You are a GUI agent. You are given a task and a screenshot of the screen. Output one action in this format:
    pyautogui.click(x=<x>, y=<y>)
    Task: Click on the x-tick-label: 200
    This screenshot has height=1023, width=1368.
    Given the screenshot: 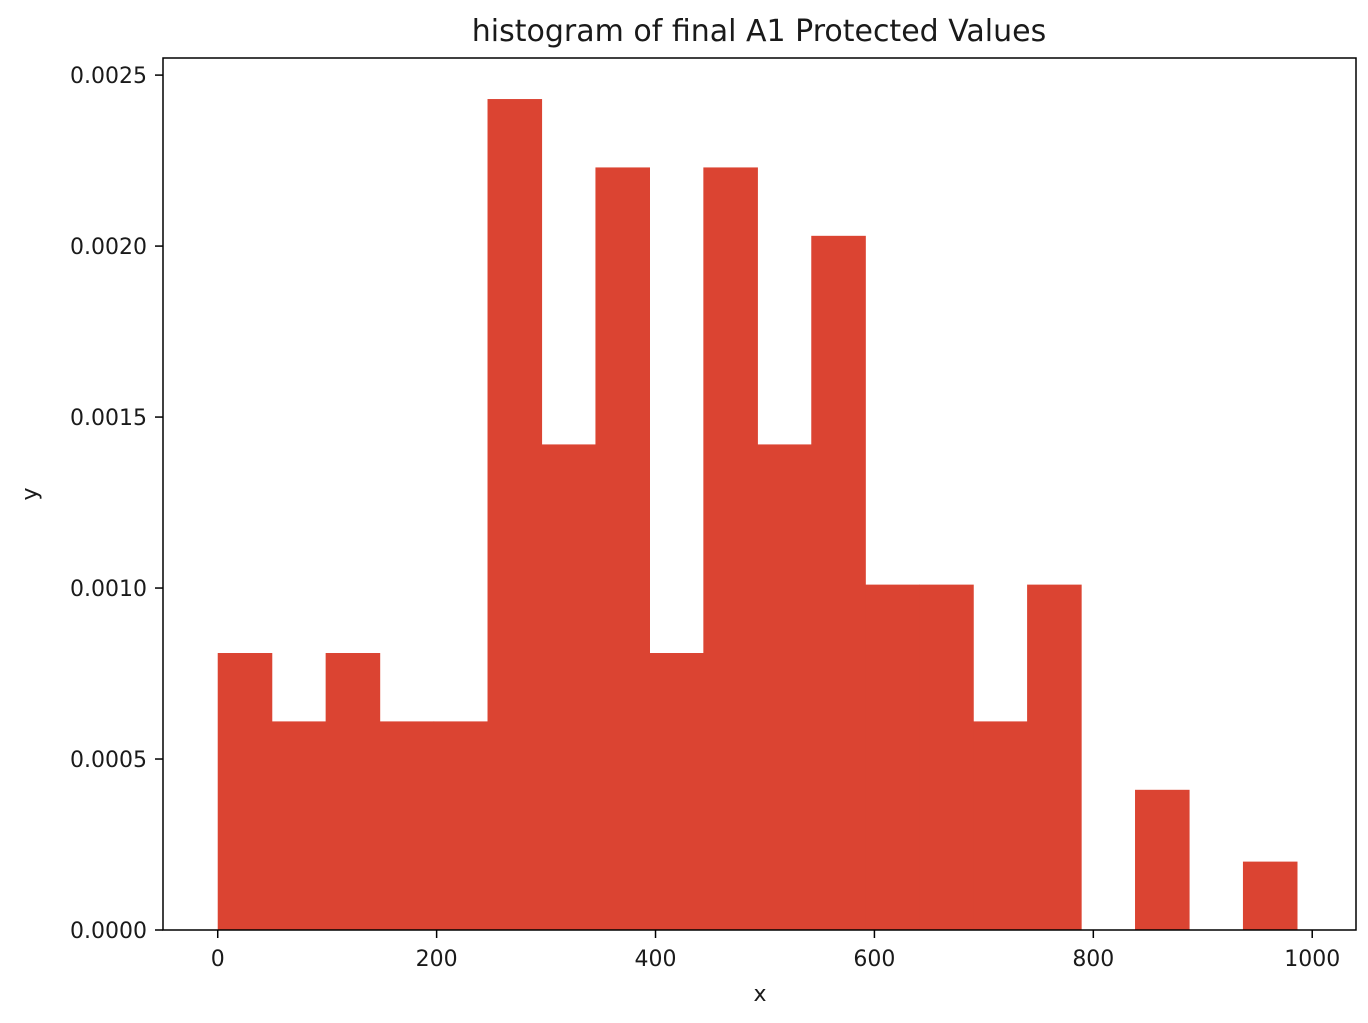 What is the action you would take?
    pyautogui.click(x=437, y=959)
    